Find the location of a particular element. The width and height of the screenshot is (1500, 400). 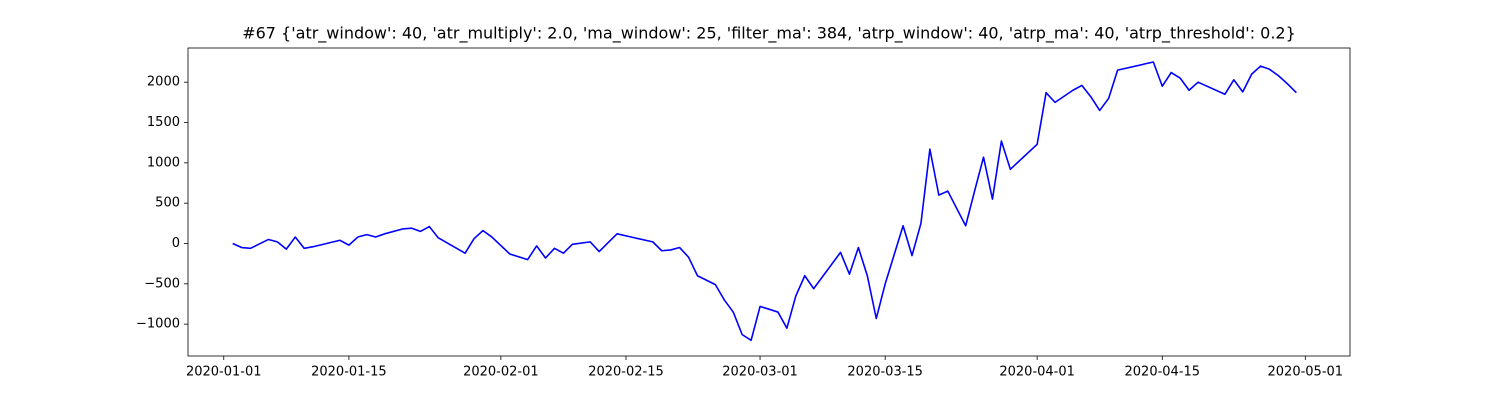

y-tick-label: 2000 is located at coordinates (163, 82).